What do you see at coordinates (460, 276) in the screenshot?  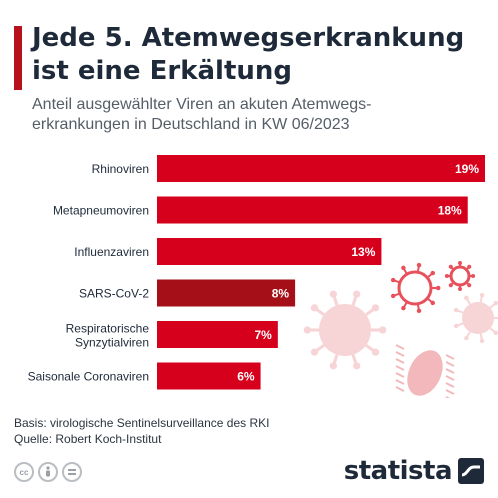 I see `virus-small-icon` at bounding box center [460, 276].